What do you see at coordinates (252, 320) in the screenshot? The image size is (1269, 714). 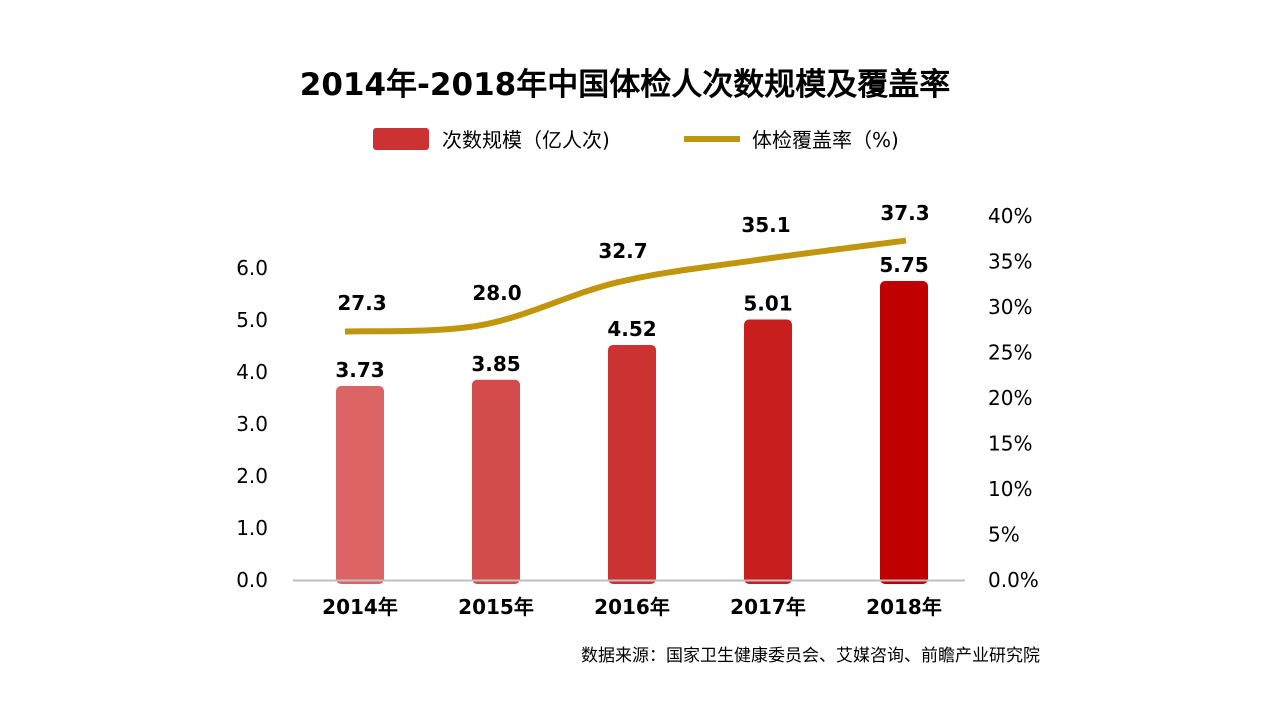 I see `left-axis-tick-label: 5.0` at bounding box center [252, 320].